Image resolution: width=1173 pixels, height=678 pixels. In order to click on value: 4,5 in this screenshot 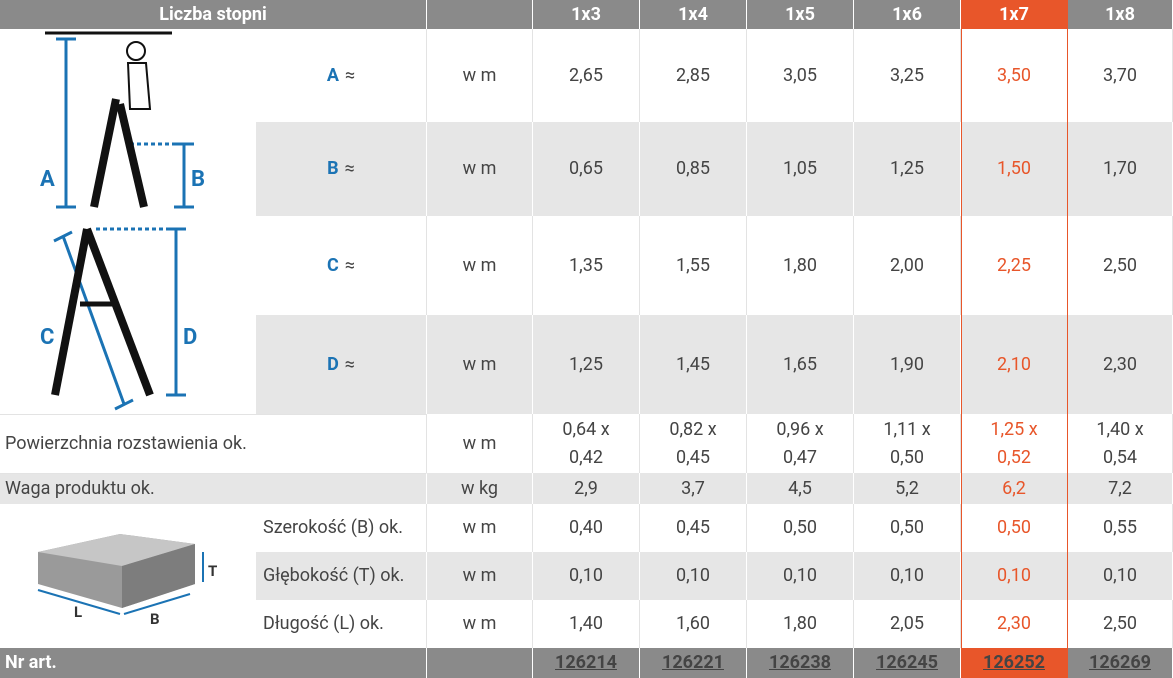, I will do `click(800, 488)`.